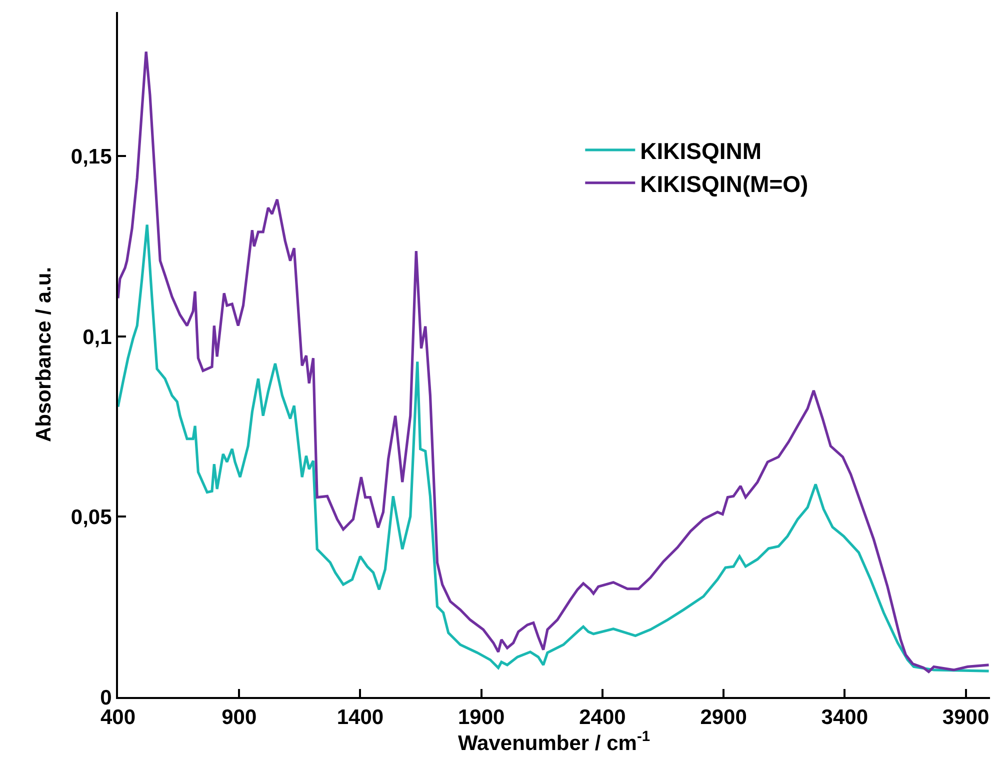 The width and height of the screenshot is (1000, 776). I want to click on x-tick-label: 1900, so click(481, 718).